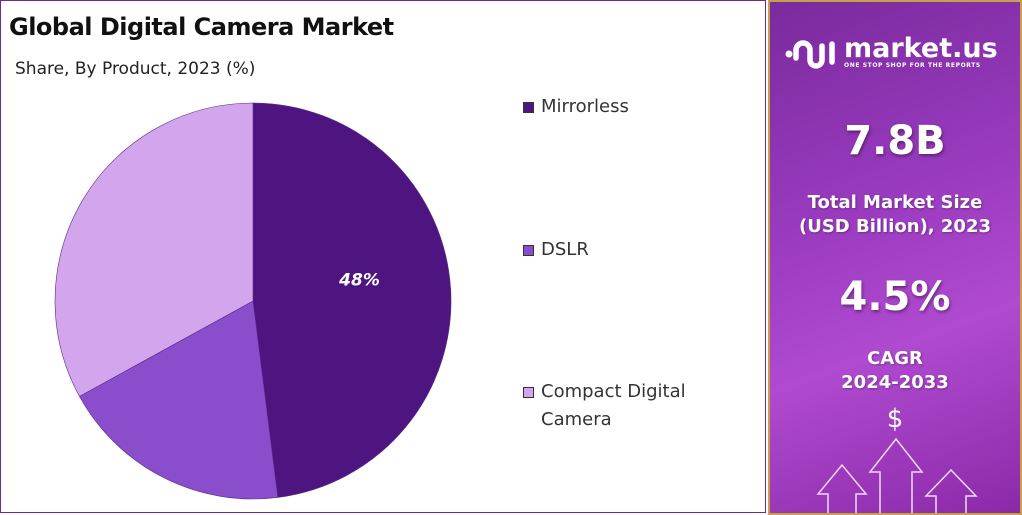 This screenshot has height=515, width=1022. What do you see at coordinates (585, 106) in the screenshot?
I see `legend-label: Mirrorless` at bounding box center [585, 106].